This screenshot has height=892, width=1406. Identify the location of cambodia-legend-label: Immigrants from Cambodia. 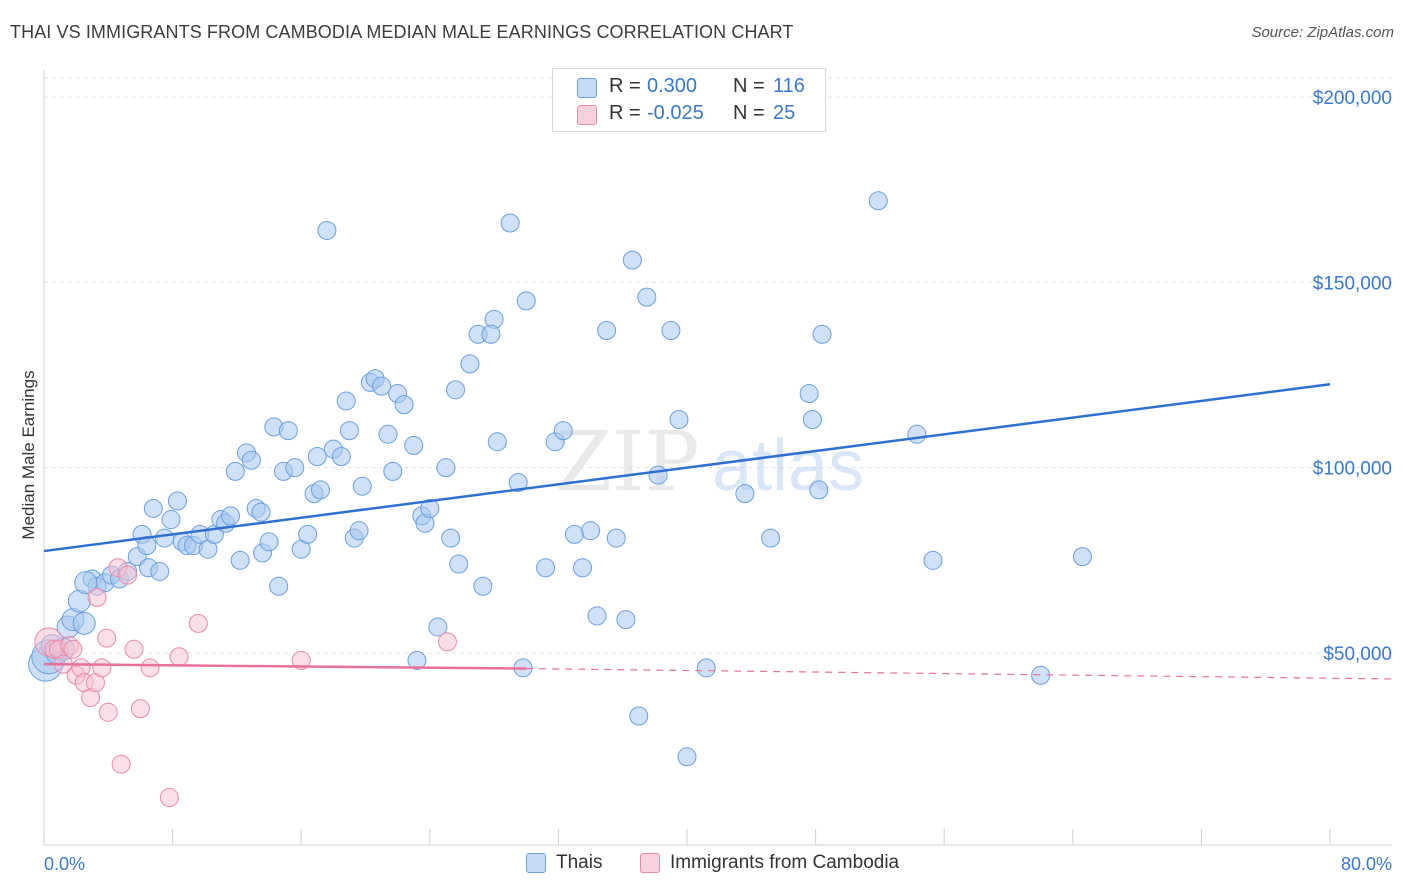
(785, 862).